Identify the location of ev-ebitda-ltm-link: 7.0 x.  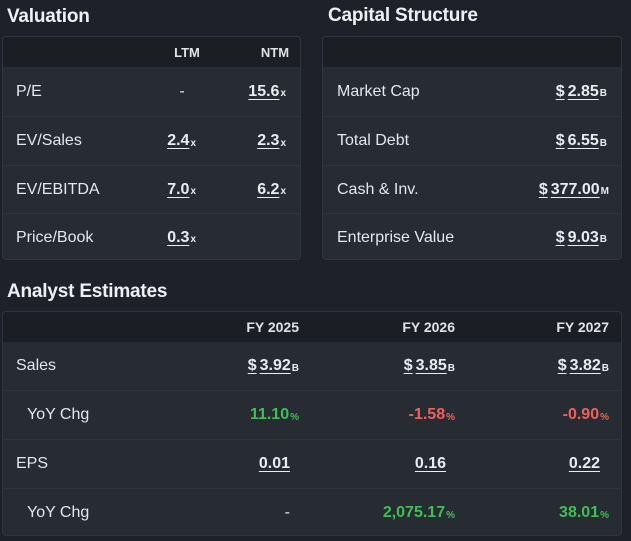
(181, 189).